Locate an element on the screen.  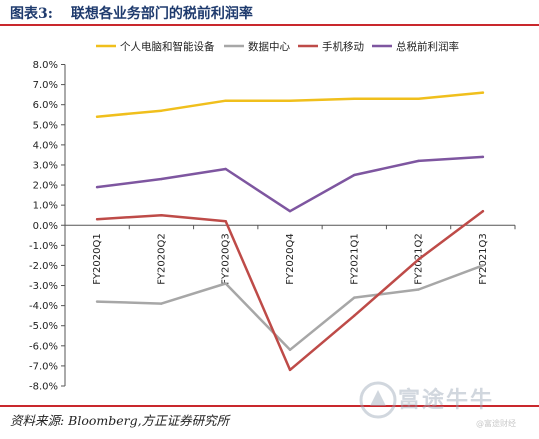
x-tick-label: FY2020Q4 is located at coordinates (290, 259).